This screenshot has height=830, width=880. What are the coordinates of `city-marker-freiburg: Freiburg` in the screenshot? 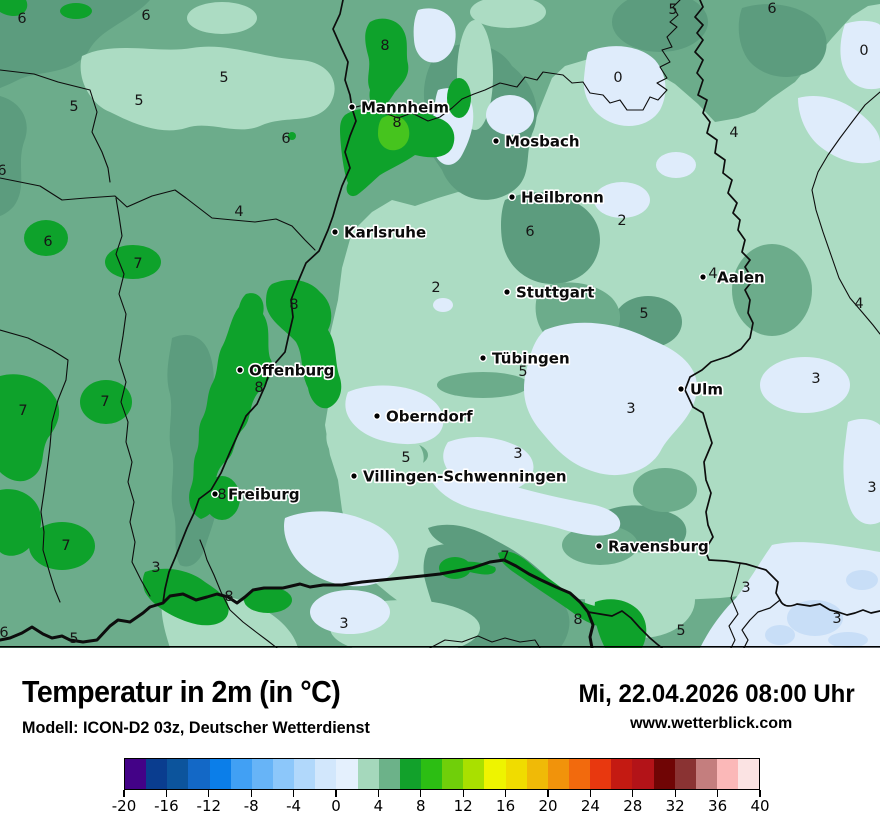 It's located at (255, 494).